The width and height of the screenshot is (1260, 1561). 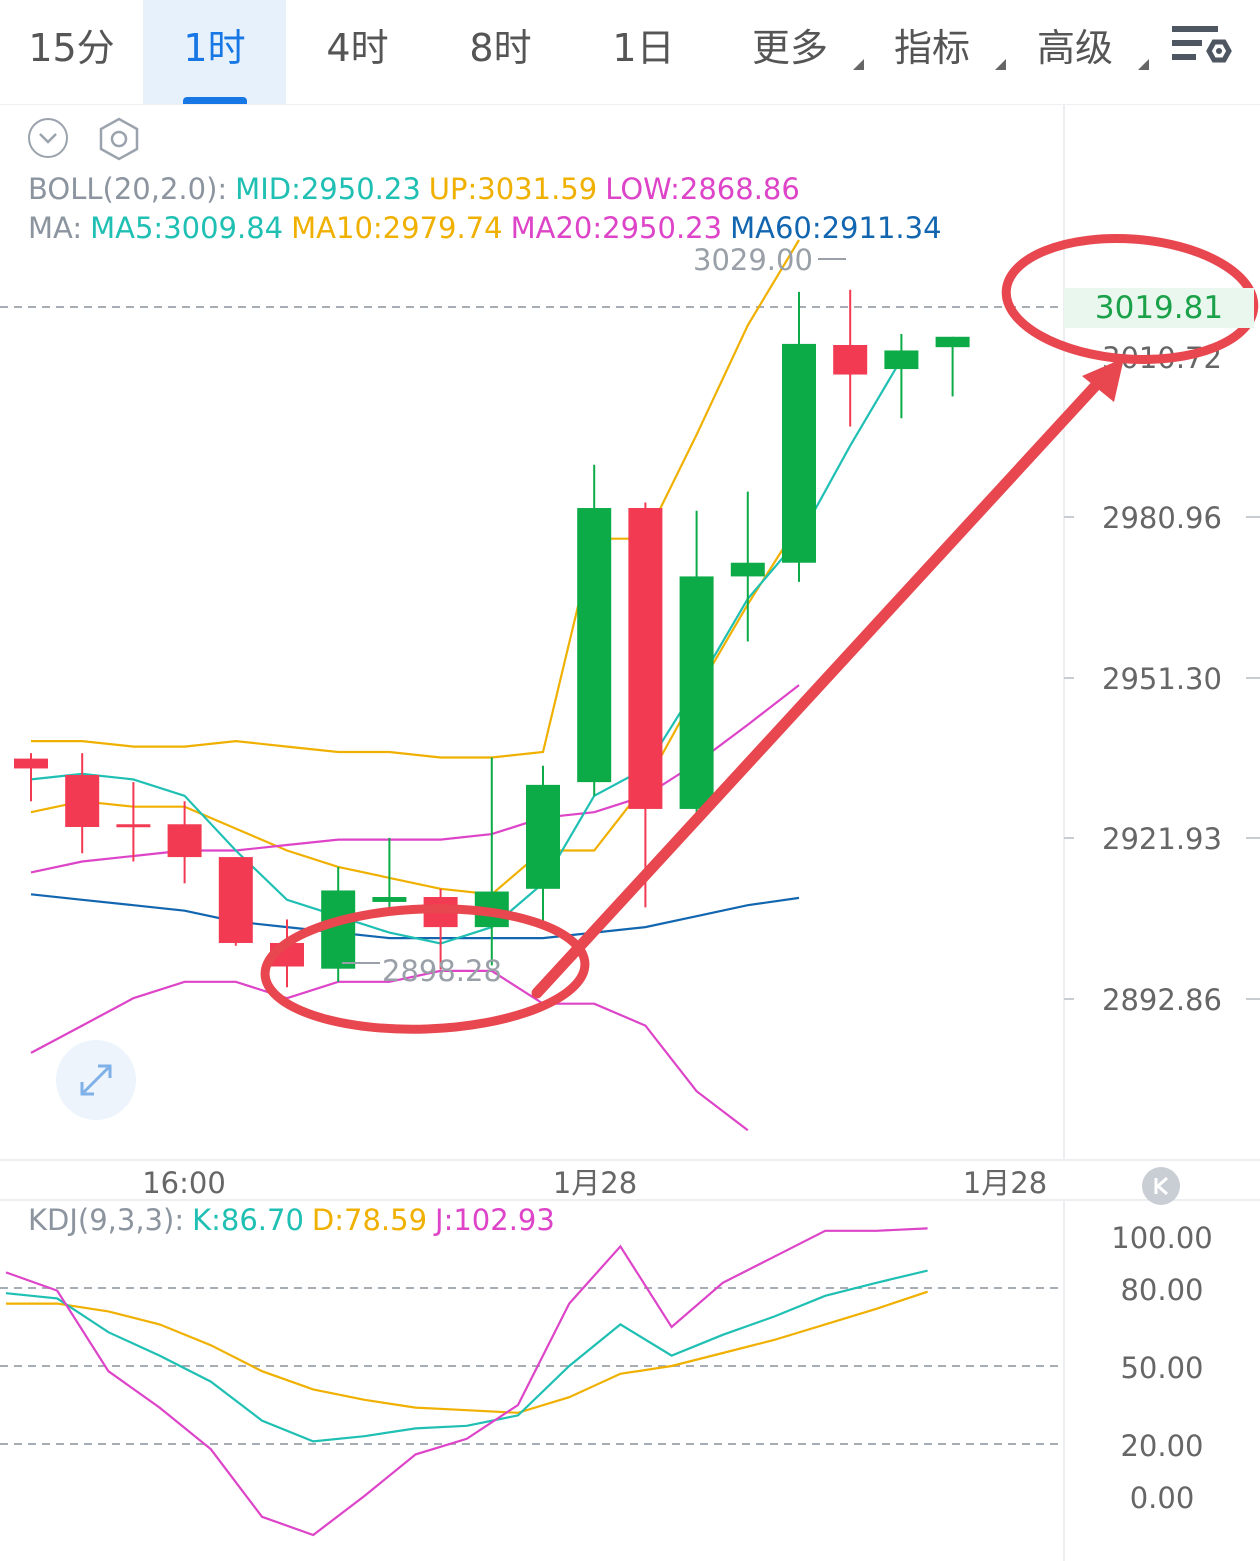 I want to click on tab-label: 1日, so click(x=643, y=48).